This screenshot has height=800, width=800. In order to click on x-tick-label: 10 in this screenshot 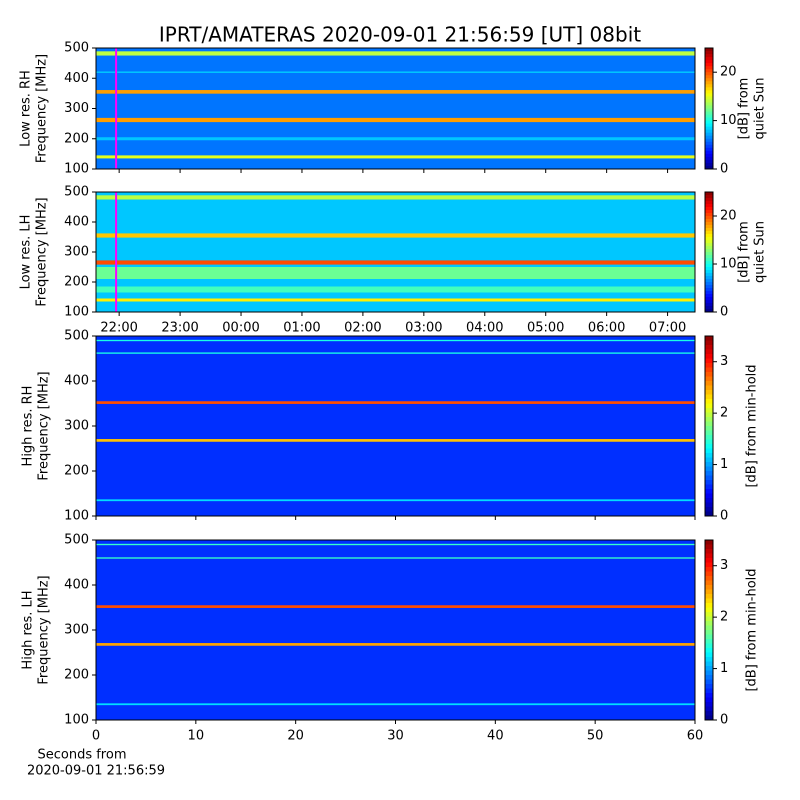, I will do `click(196, 736)`.